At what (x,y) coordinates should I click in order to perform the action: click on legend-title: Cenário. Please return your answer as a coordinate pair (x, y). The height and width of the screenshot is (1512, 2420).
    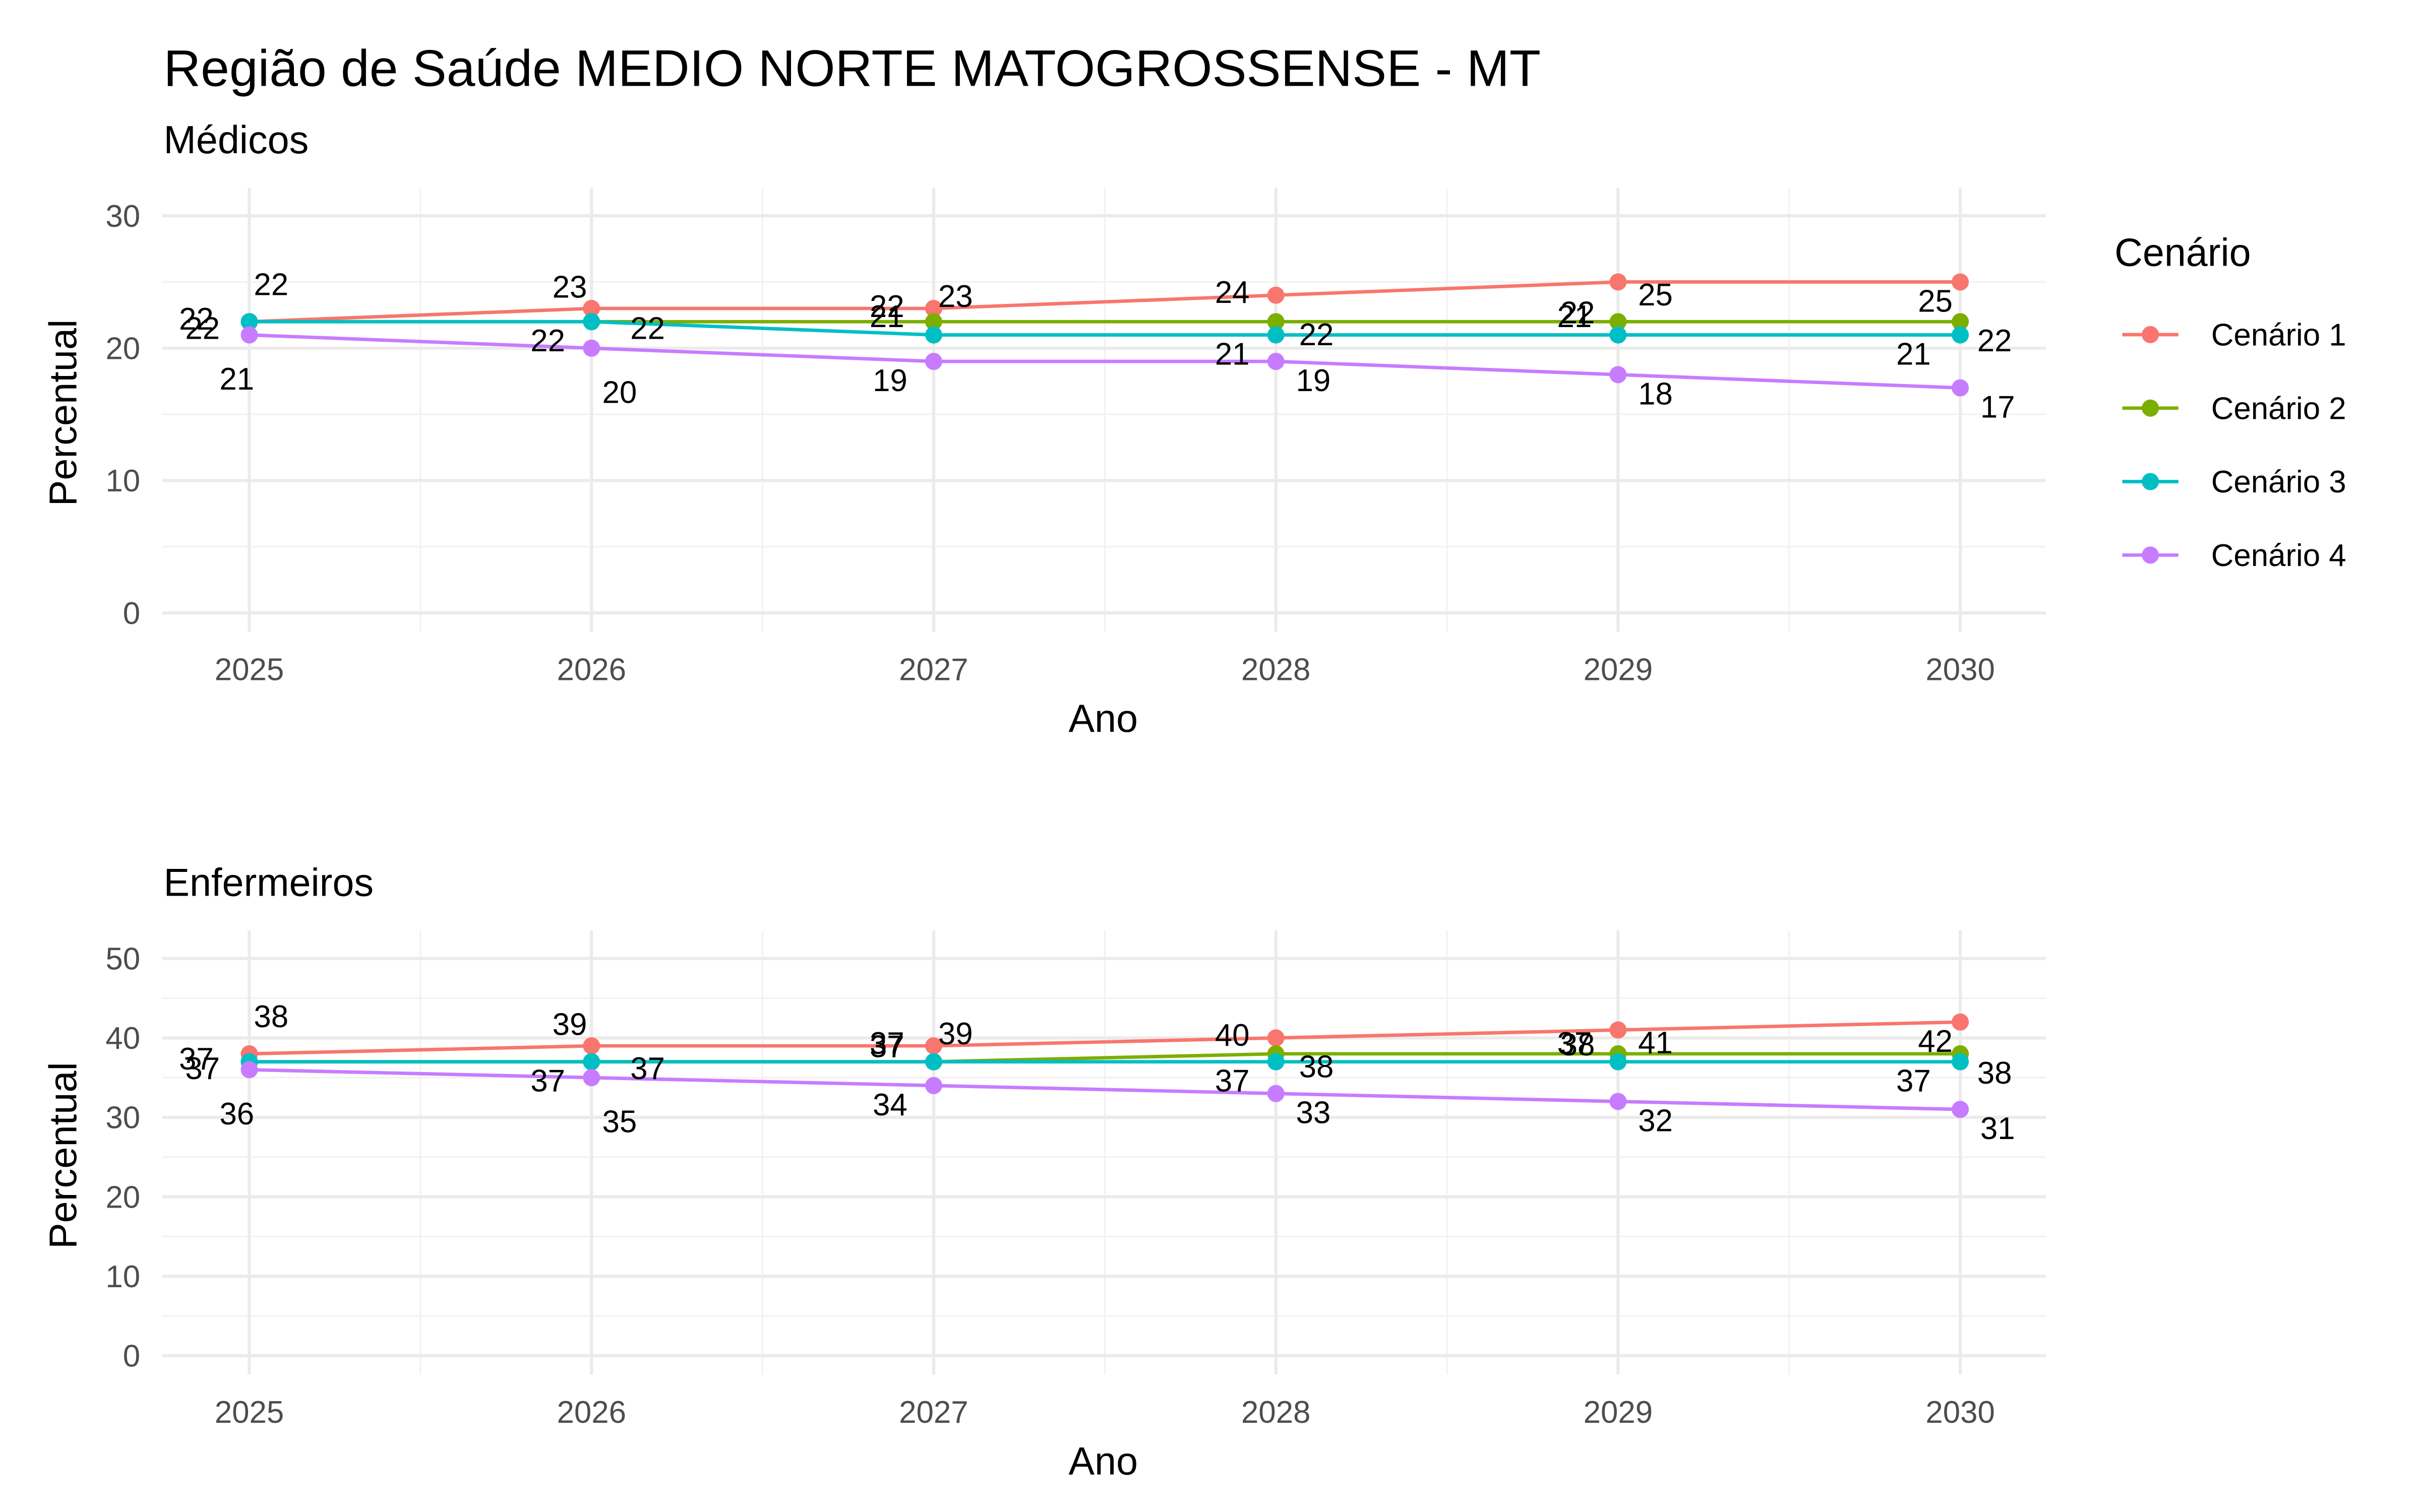
    Looking at the image, I should click on (2182, 252).